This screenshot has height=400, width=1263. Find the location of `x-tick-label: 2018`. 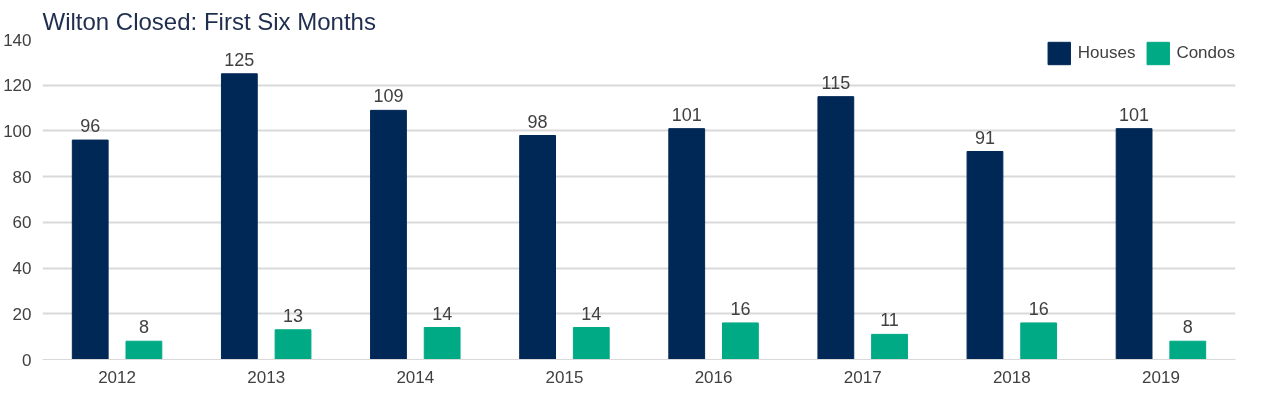

x-tick-label: 2018 is located at coordinates (1011, 377).